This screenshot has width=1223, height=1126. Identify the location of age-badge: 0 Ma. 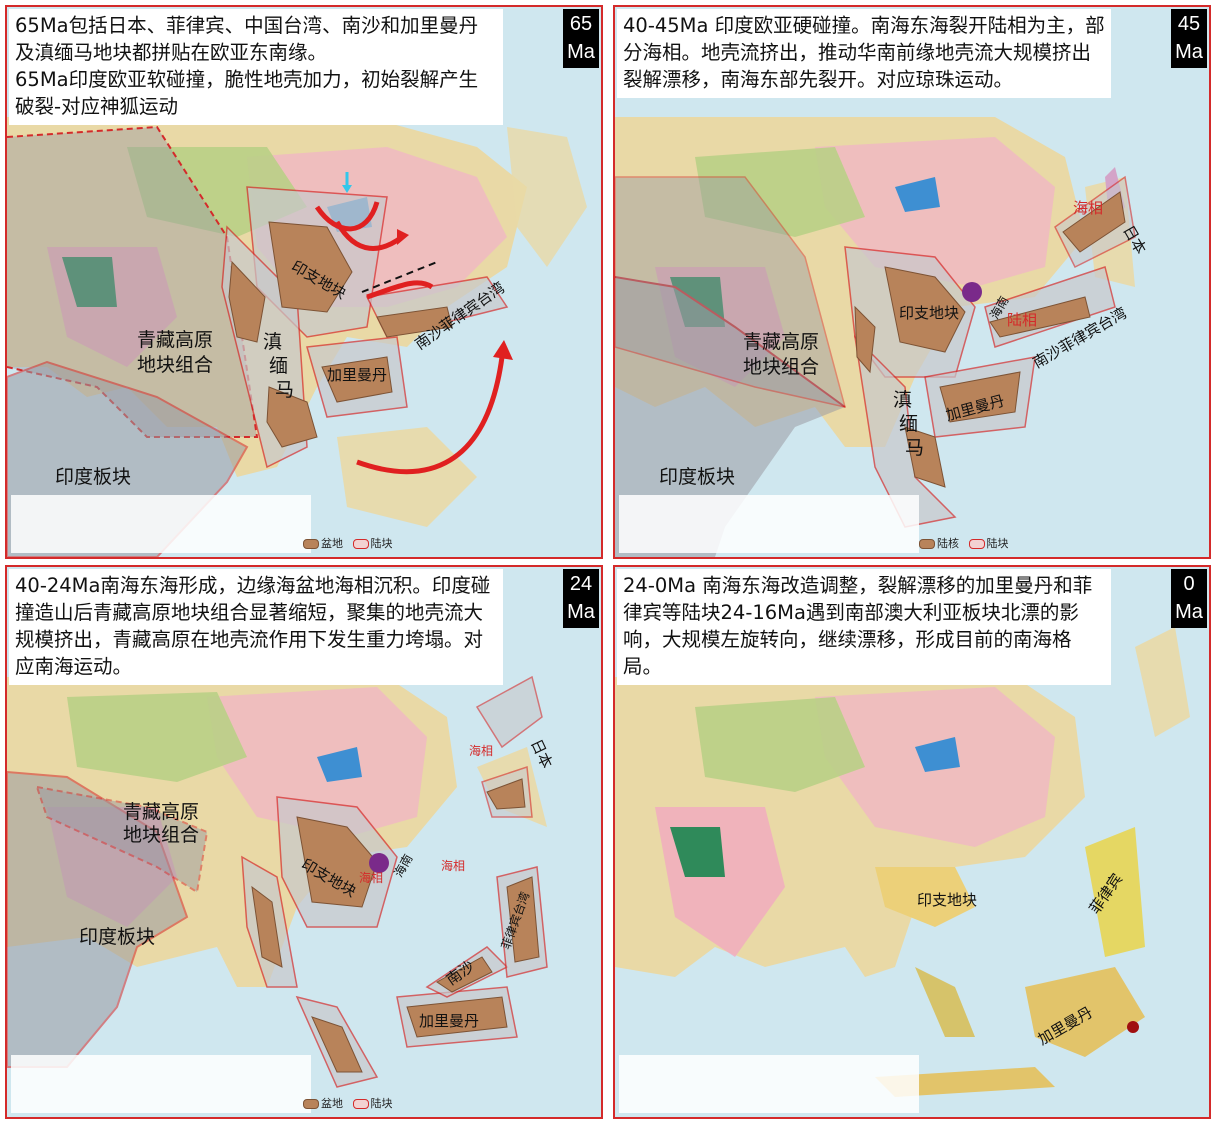
(1189, 598).